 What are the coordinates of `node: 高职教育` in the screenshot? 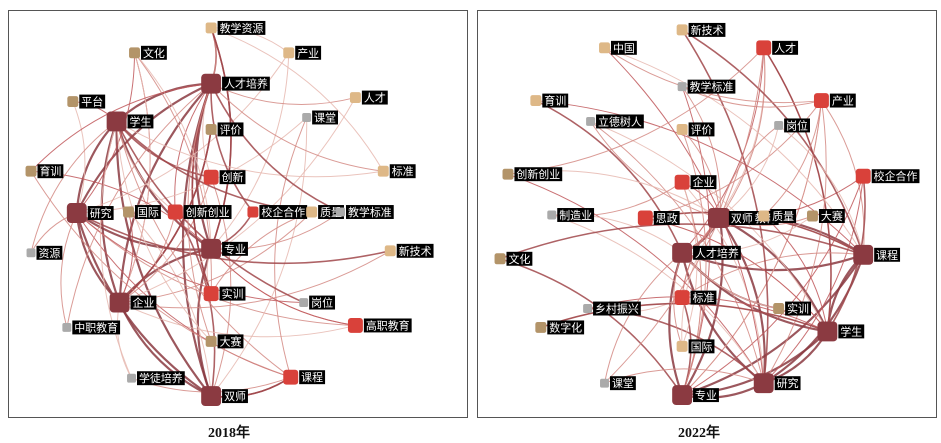 It's located at (379, 325).